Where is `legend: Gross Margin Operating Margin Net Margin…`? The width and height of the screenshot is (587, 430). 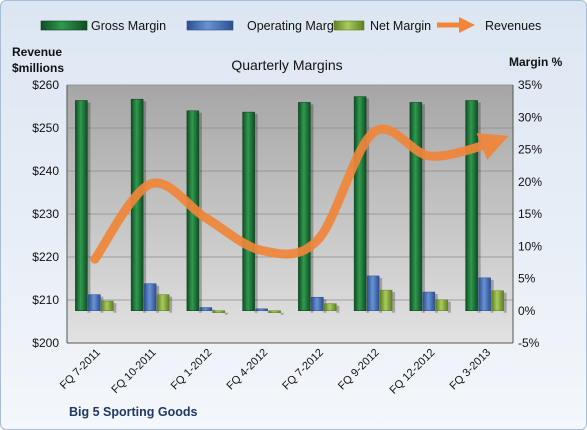
legend: Gross Margin Operating Margin Net Margin… is located at coordinates (290, 25).